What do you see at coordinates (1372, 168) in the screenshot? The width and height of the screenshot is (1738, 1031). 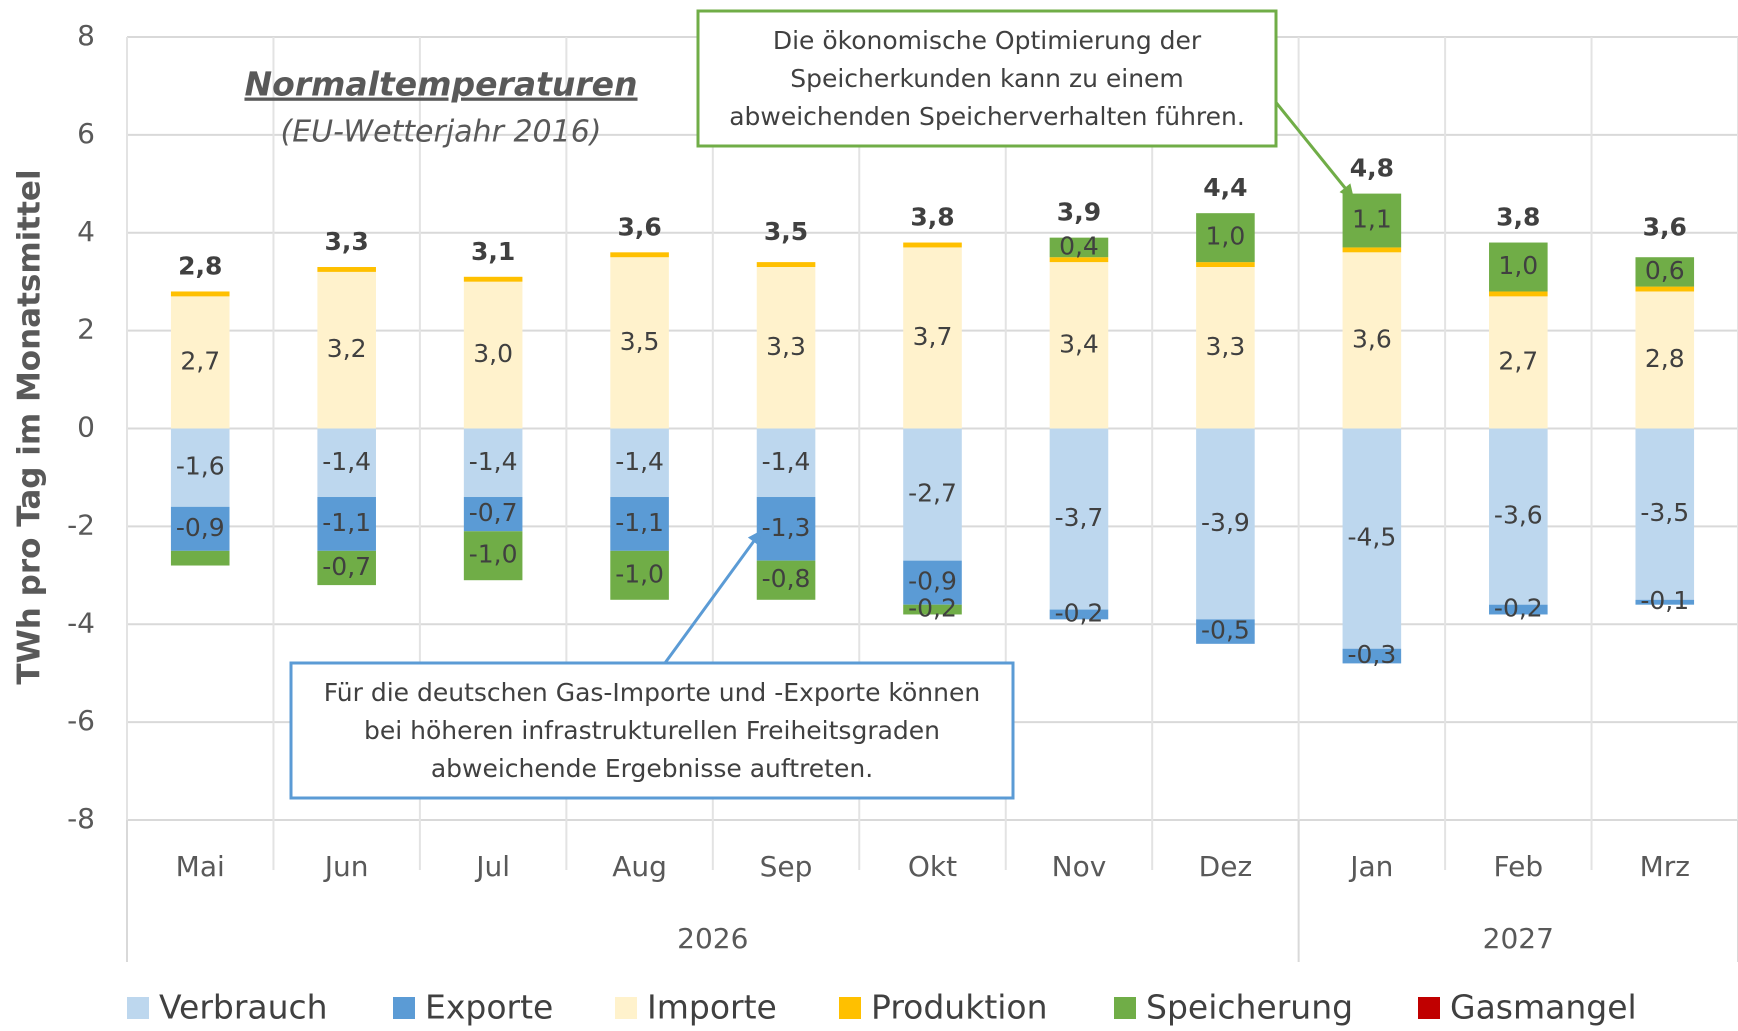 I see `total-label: 4,8` at bounding box center [1372, 168].